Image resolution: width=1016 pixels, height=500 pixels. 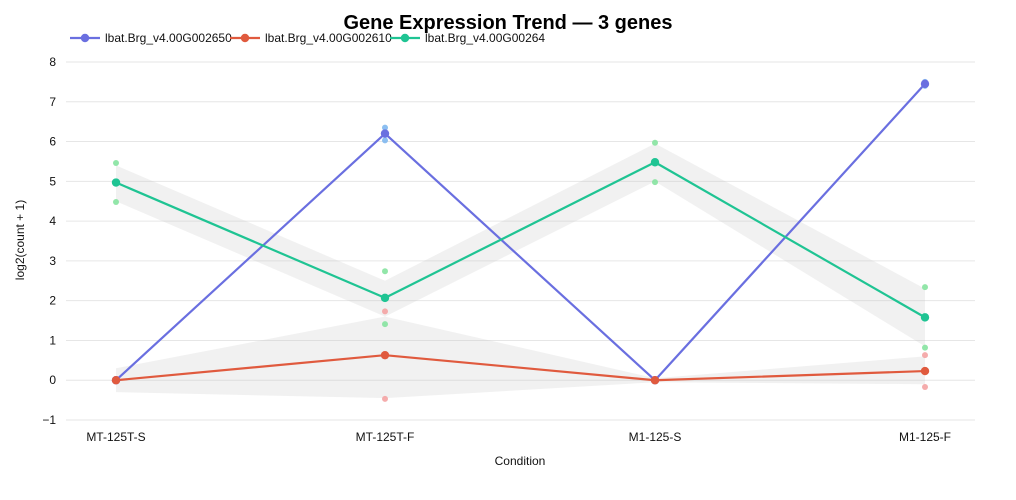 What do you see at coordinates (52, 102) in the screenshot?
I see `y-tick-label: 7` at bounding box center [52, 102].